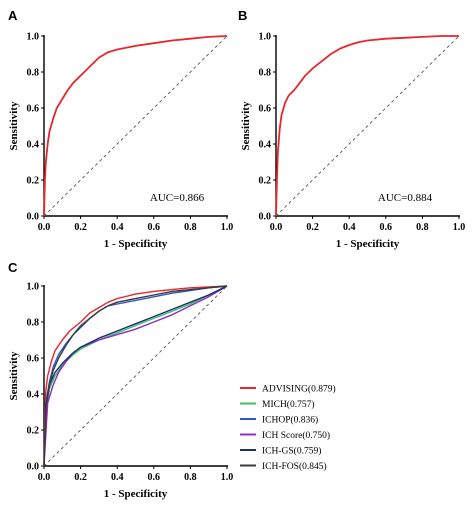 The width and height of the screenshot is (474, 512). What do you see at coordinates (296, 435) in the screenshot?
I see `legend-label: ICH Score(0.750)` at bounding box center [296, 435].